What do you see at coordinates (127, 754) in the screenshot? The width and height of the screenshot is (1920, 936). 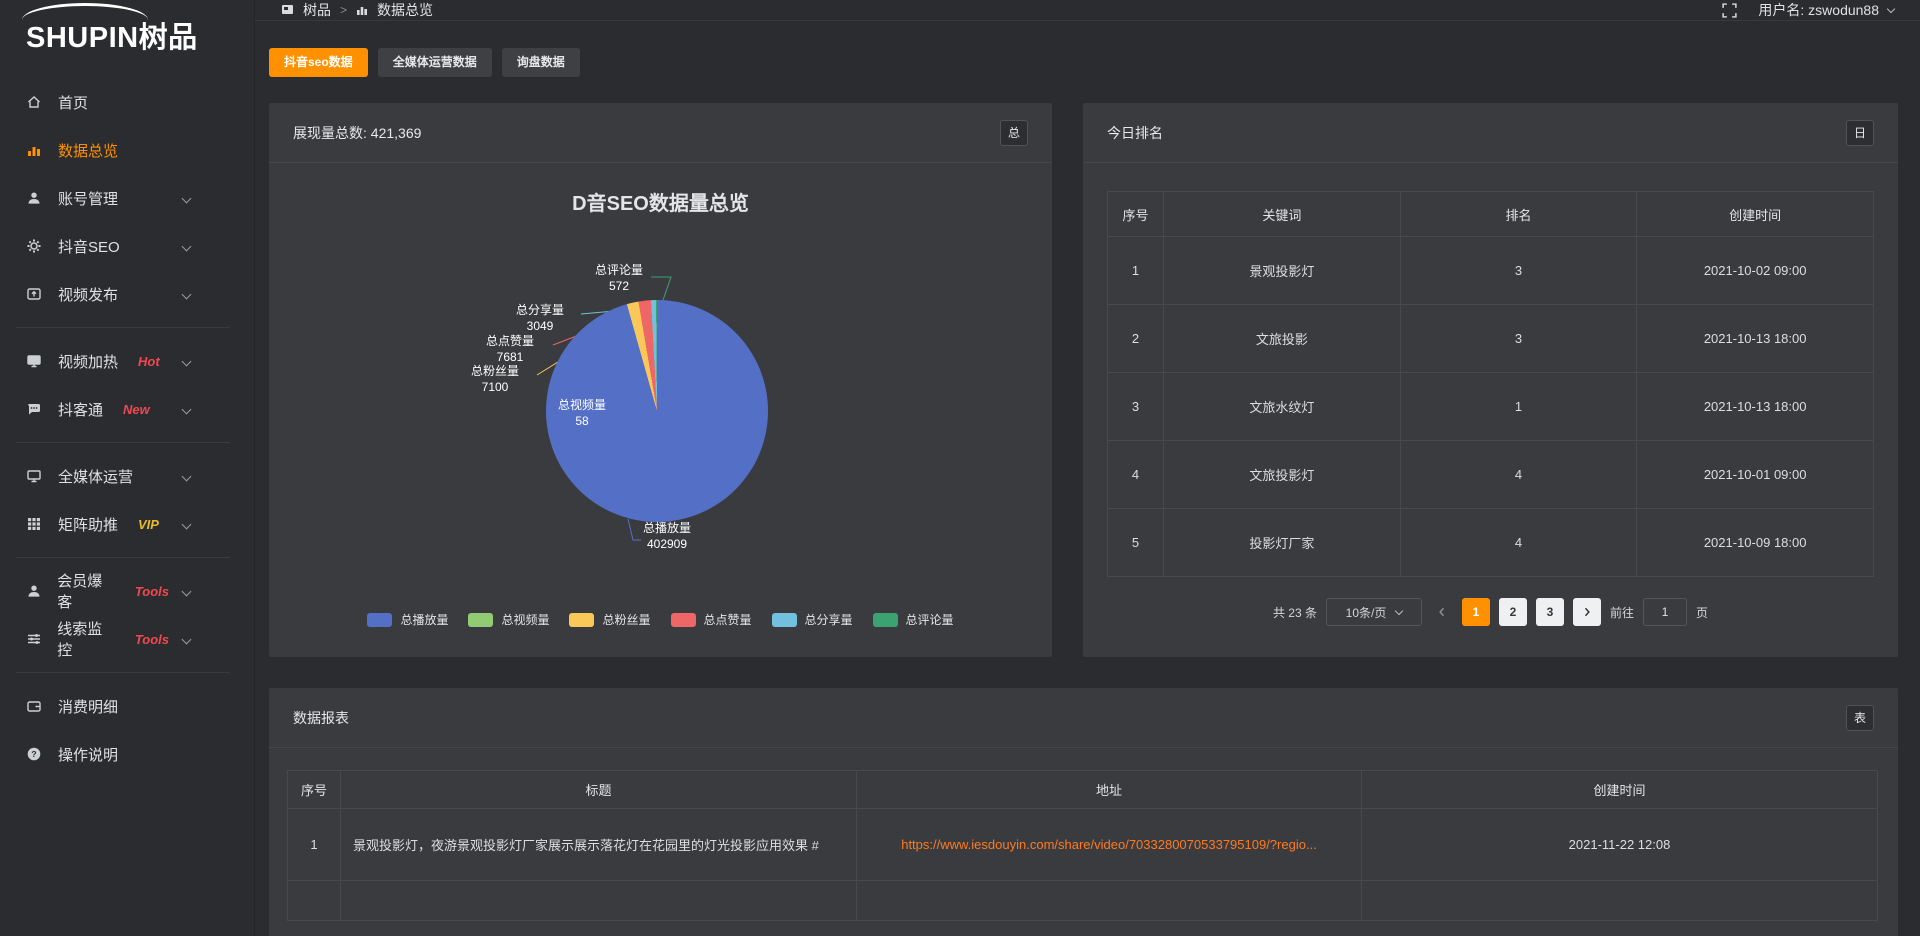 I see `sidebar-item-instructions: ? 操作说明` at bounding box center [127, 754].